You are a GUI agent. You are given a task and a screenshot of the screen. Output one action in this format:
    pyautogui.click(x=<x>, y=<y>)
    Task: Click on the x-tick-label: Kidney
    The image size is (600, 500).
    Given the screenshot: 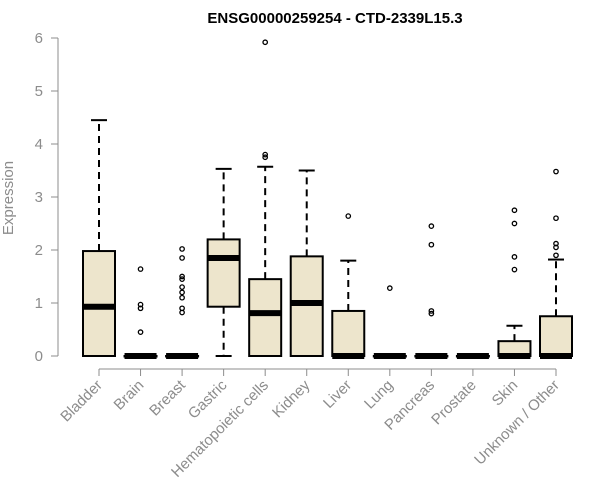 What is the action you would take?
    pyautogui.click(x=291, y=398)
    